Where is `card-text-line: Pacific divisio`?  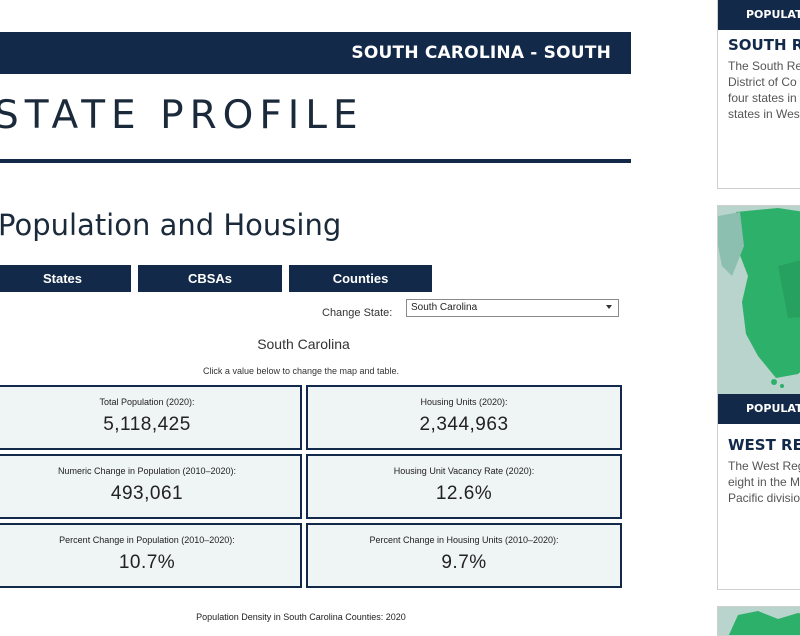
card-text-line: Pacific divisio is located at coordinates (764, 498).